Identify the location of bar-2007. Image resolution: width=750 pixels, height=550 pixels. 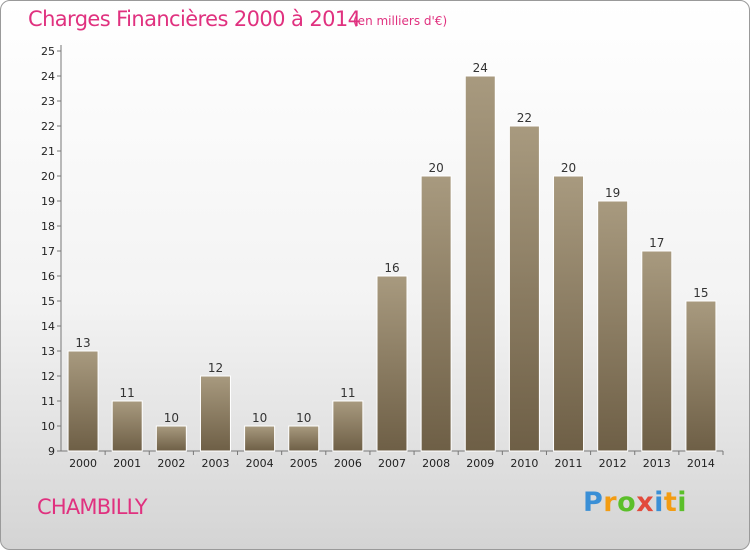
(392, 363).